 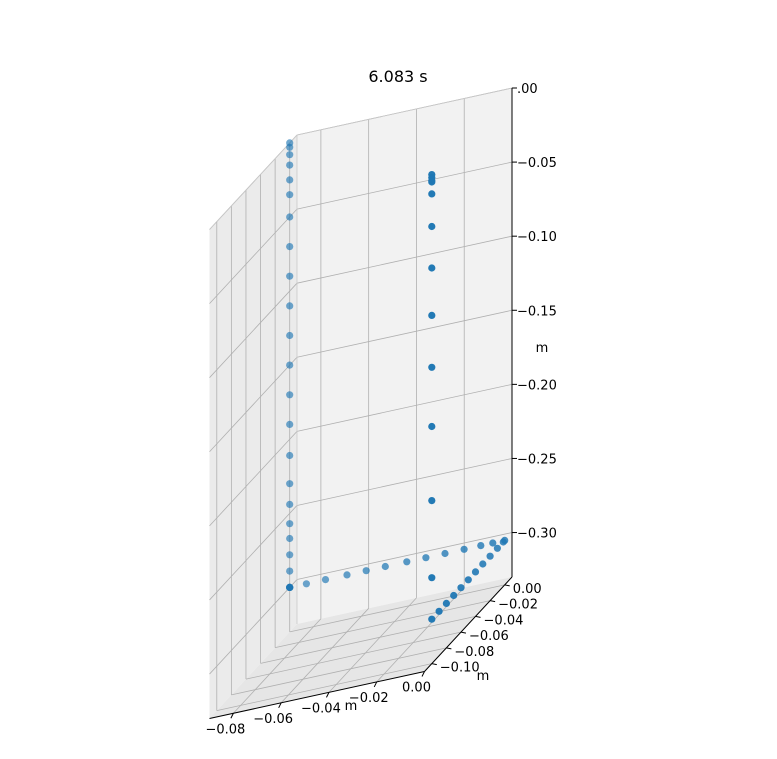 What do you see at coordinates (537, 163) in the screenshot?
I see `z-tick-label: −0.05` at bounding box center [537, 163].